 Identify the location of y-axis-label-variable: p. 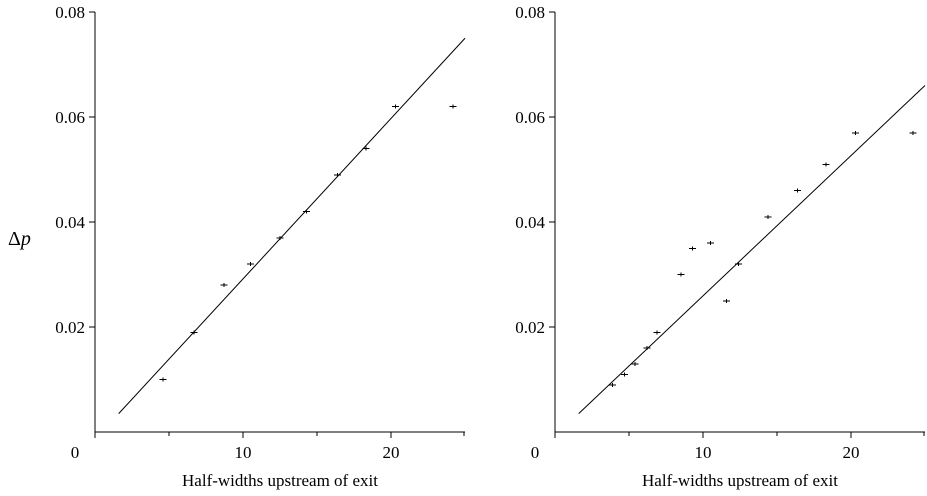
(25, 239).